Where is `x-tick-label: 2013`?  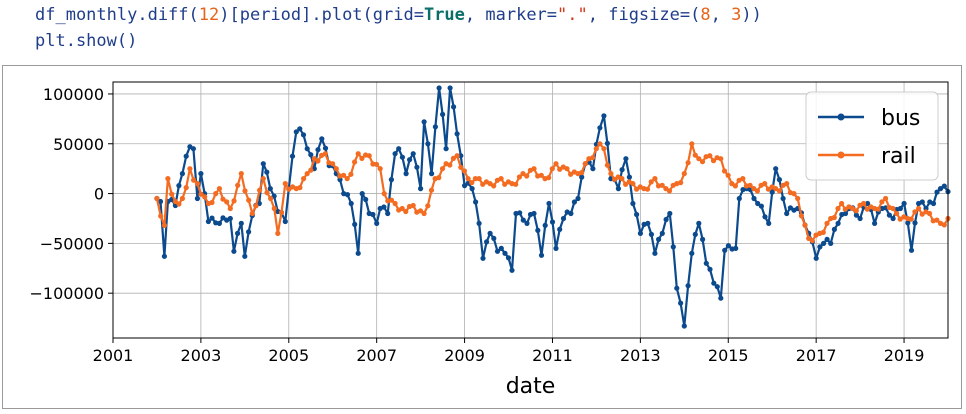 x-tick-label: 2013 is located at coordinates (640, 355).